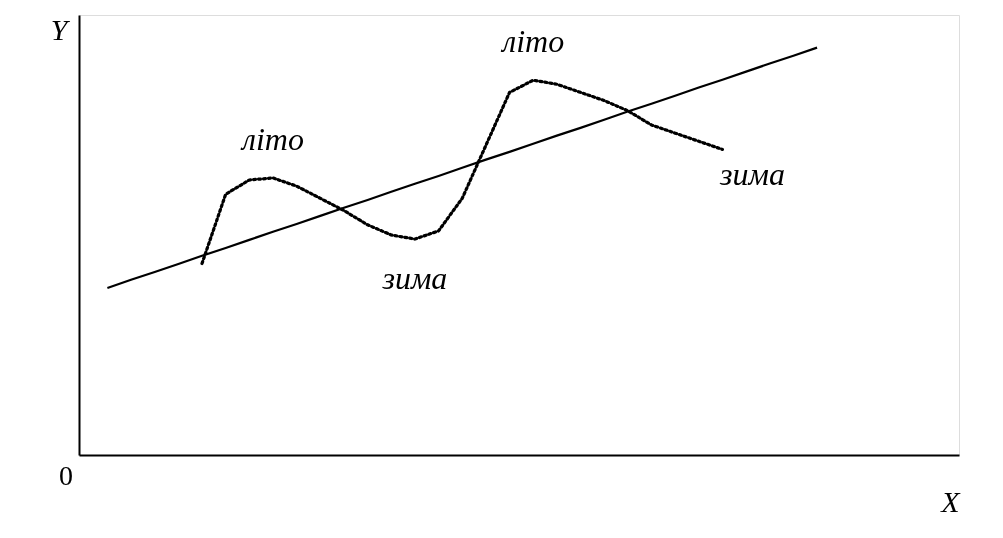 This screenshot has height=538, width=1003. What do you see at coordinates (66, 475) in the screenshot?
I see `text: 0` at bounding box center [66, 475].